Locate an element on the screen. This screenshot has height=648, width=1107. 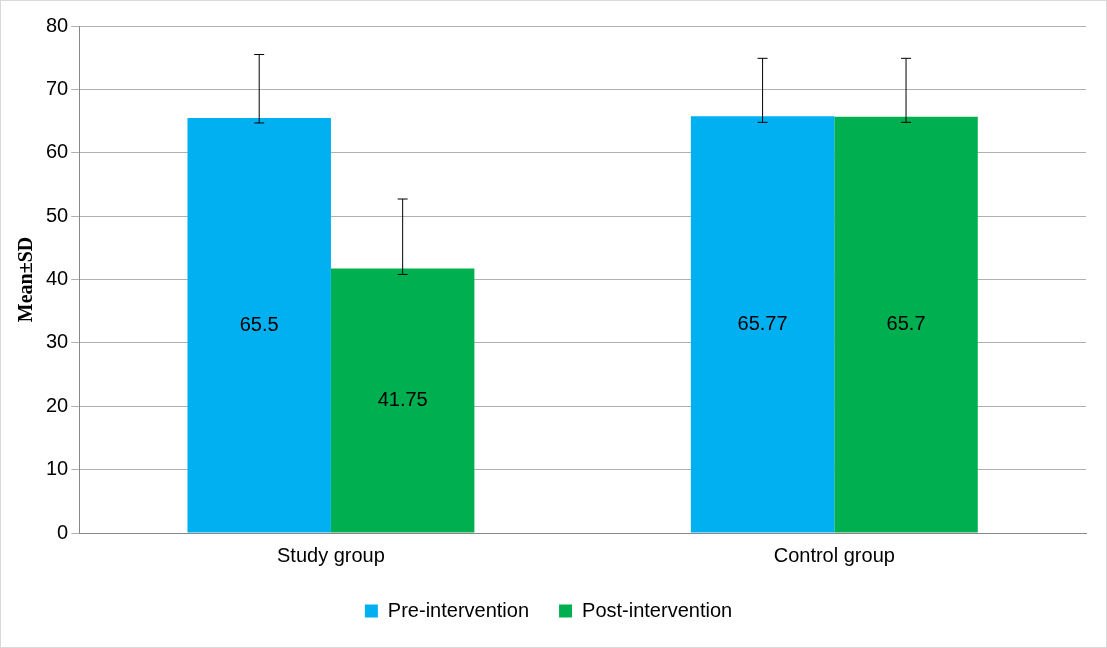
y-tick-label: 20 is located at coordinates (57, 404).